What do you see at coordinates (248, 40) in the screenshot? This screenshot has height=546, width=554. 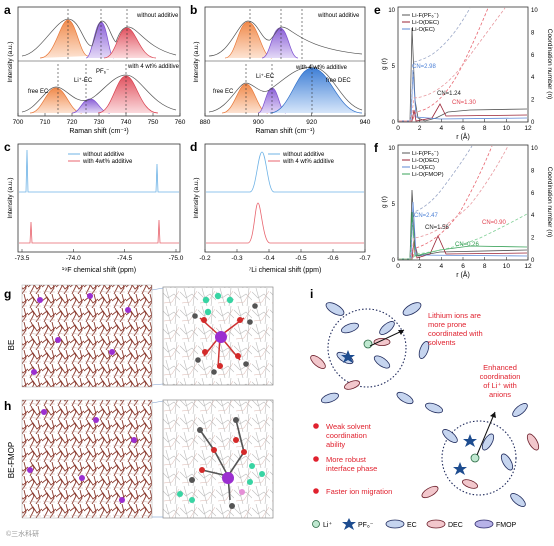 I see `panel-b-top-peak-ec` at bounding box center [248, 40].